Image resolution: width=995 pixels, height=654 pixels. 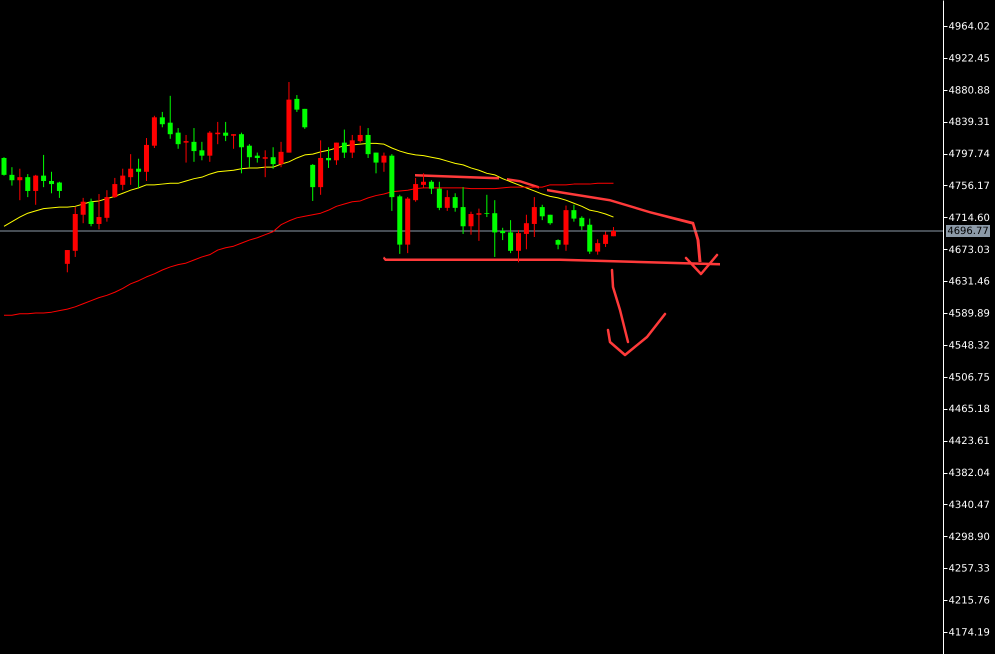 What do you see at coordinates (969, 601) in the screenshot?
I see `y-tick-label: 4215.76` at bounding box center [969, 601].